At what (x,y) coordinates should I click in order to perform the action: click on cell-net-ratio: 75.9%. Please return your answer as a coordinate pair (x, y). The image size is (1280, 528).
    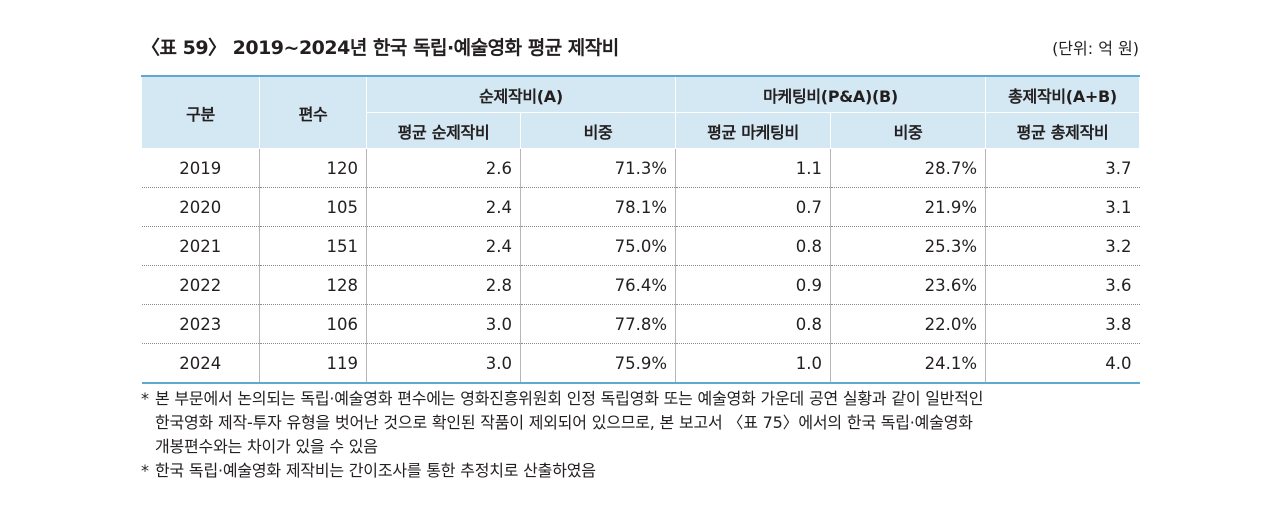
    Looking at the image, I should click on (598, 363).